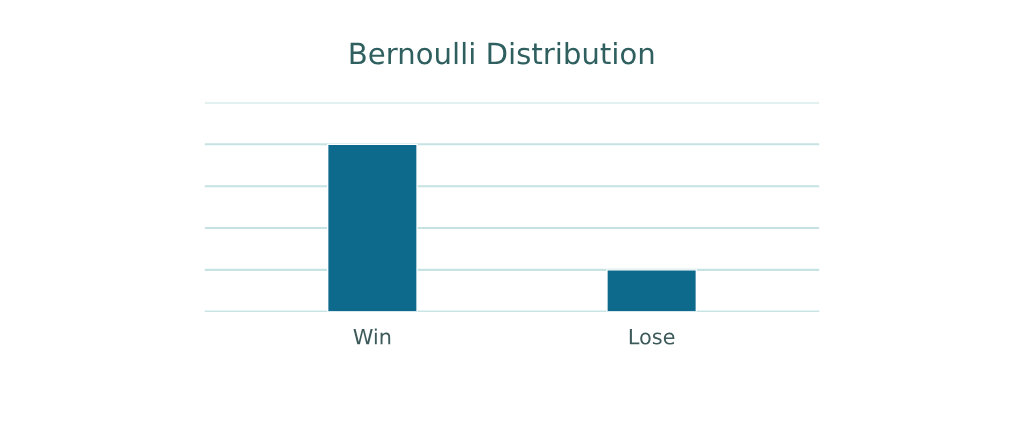 The image size is (1024, 427). What do you see at coordinates (372, 336) in the screenshot?
I see `x-tick-label: Win` at bounding box center [372, 336].